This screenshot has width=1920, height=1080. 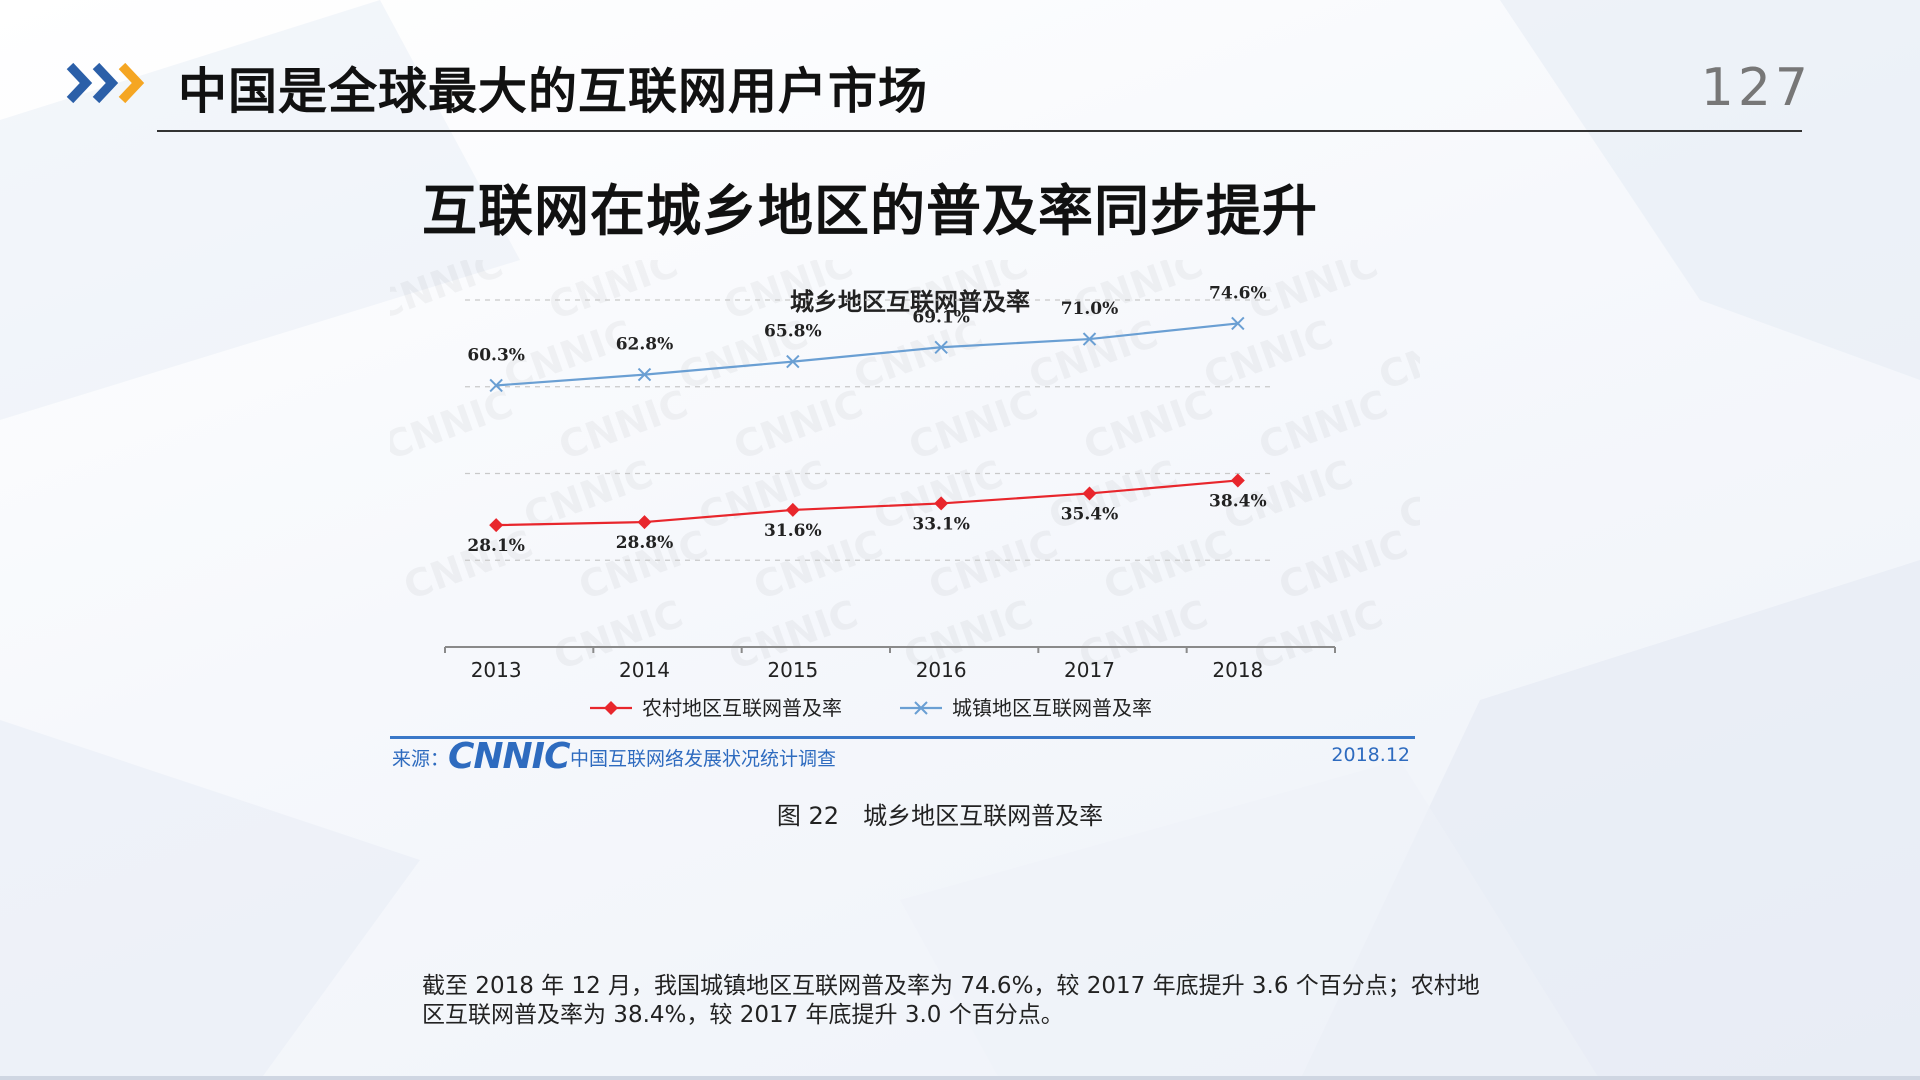 What do you see at coordinates (421, 759) in the screenshot?
I see `source-prefix: 来源：` at bounding box center [421, 759].